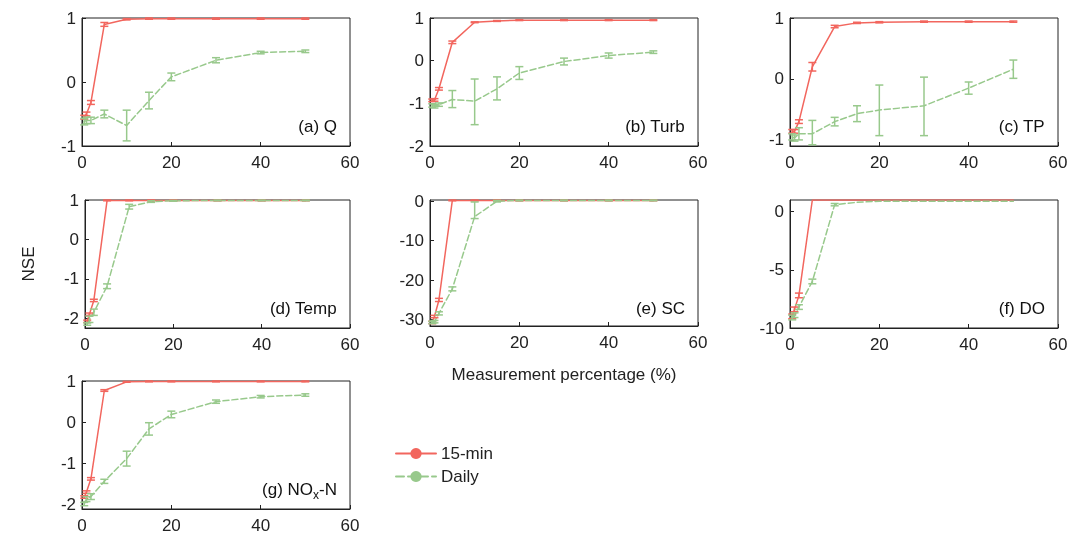 The height and width of the screenshot is (545, 1088). I want to click on x-axis-title: Measurement percentage (%), so click(564, 374).